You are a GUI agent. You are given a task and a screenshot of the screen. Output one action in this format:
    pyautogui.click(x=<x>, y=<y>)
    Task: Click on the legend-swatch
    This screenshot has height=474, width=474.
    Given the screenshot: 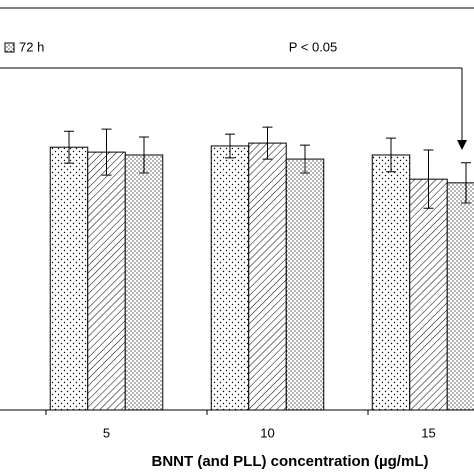 What is the action you would take?
    pyautogui.click(x=9, y=47)
    